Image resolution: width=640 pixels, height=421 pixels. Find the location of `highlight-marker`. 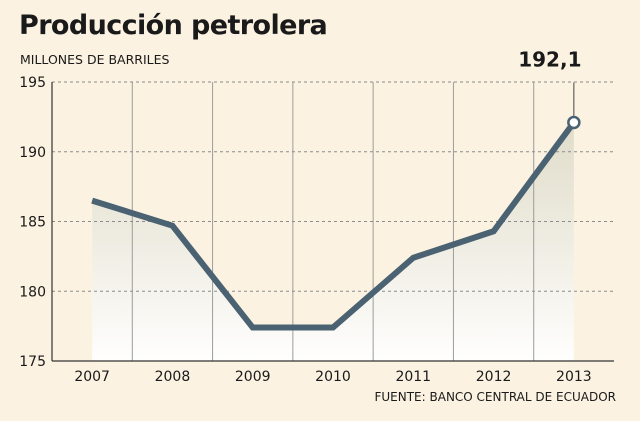

highlight-marker is located at coordinates (574, 122).